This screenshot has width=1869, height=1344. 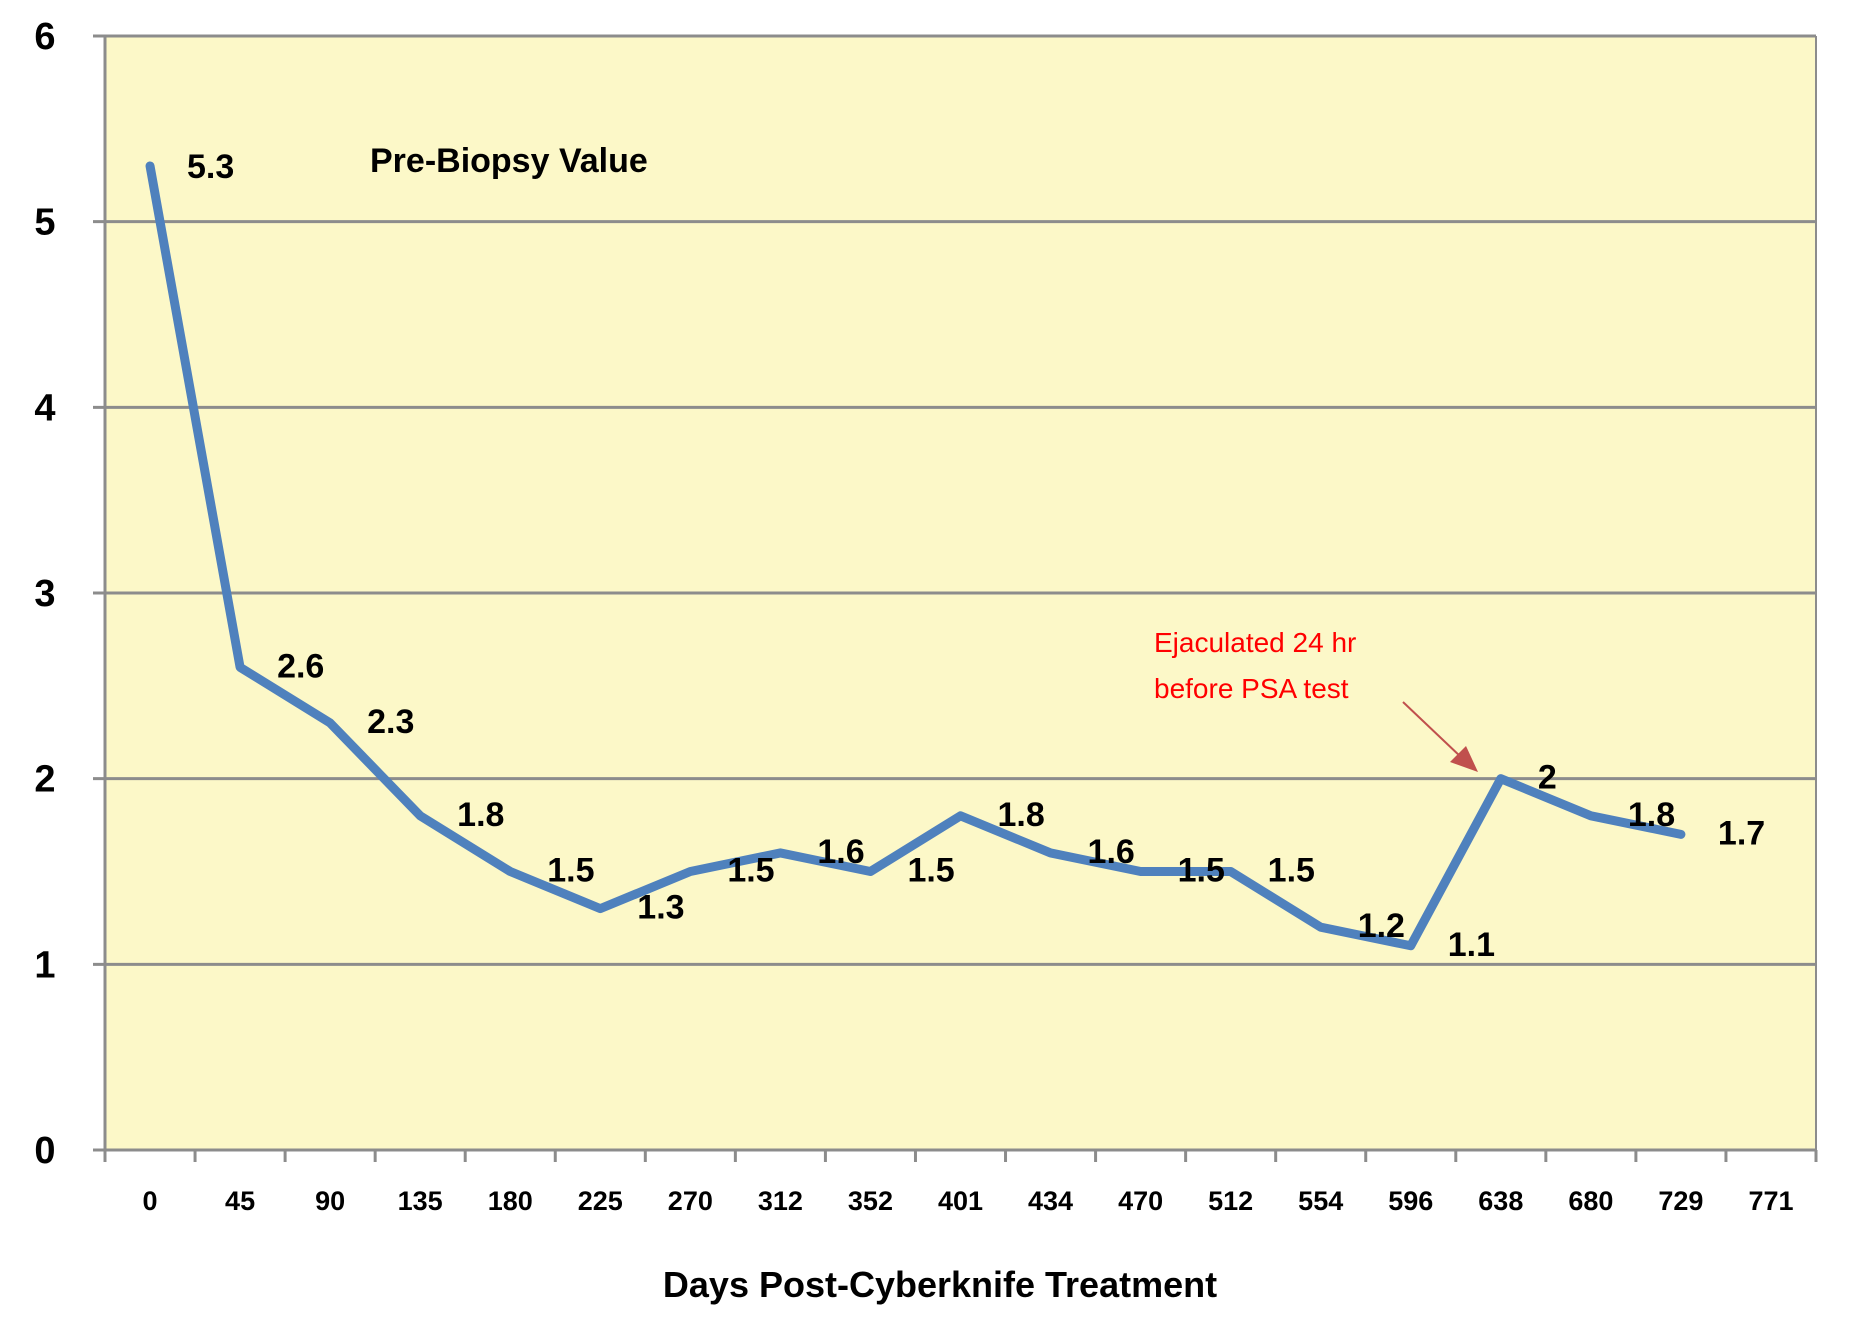 What do you see at coordinates (1741, 833) in the screenshot?
I see `data-label: 1.7` at bounding box center [1741, 833].